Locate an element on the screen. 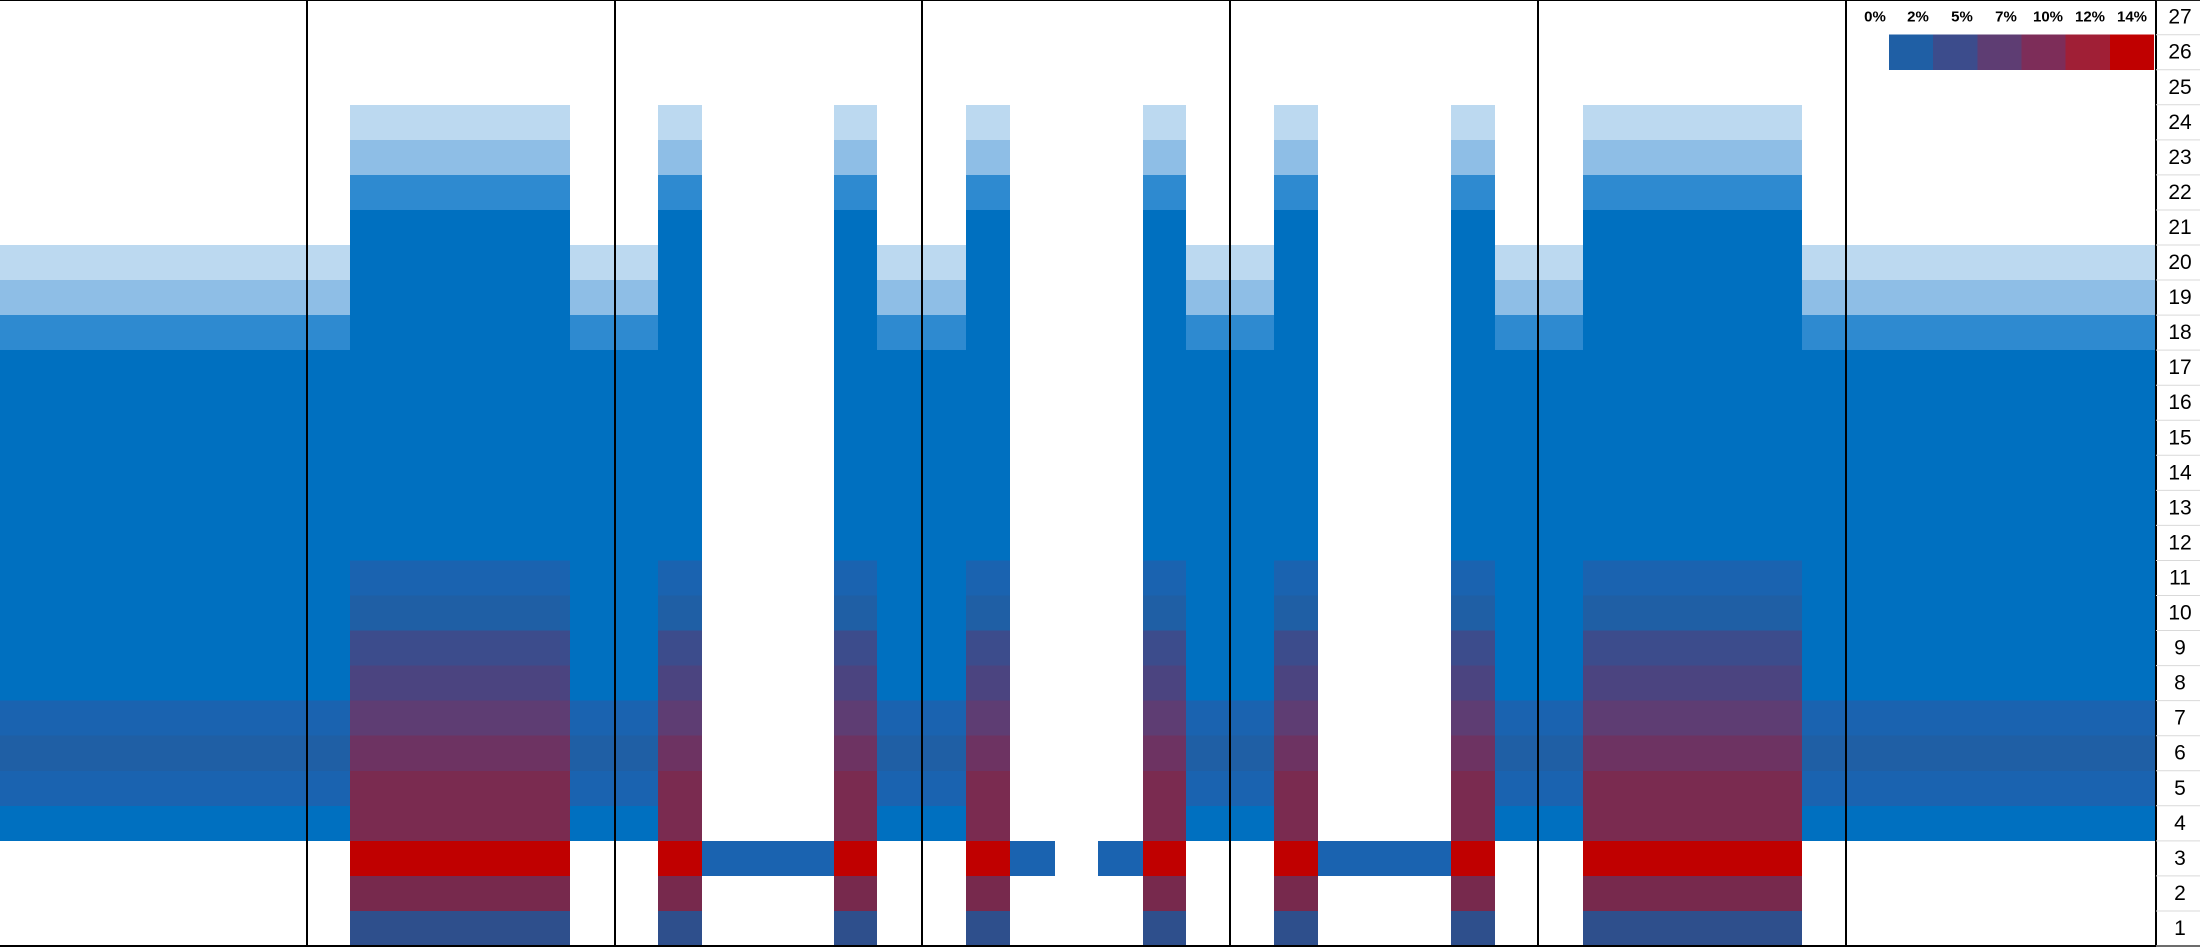  row-label: 16 is located at coordinates (2179, 402).